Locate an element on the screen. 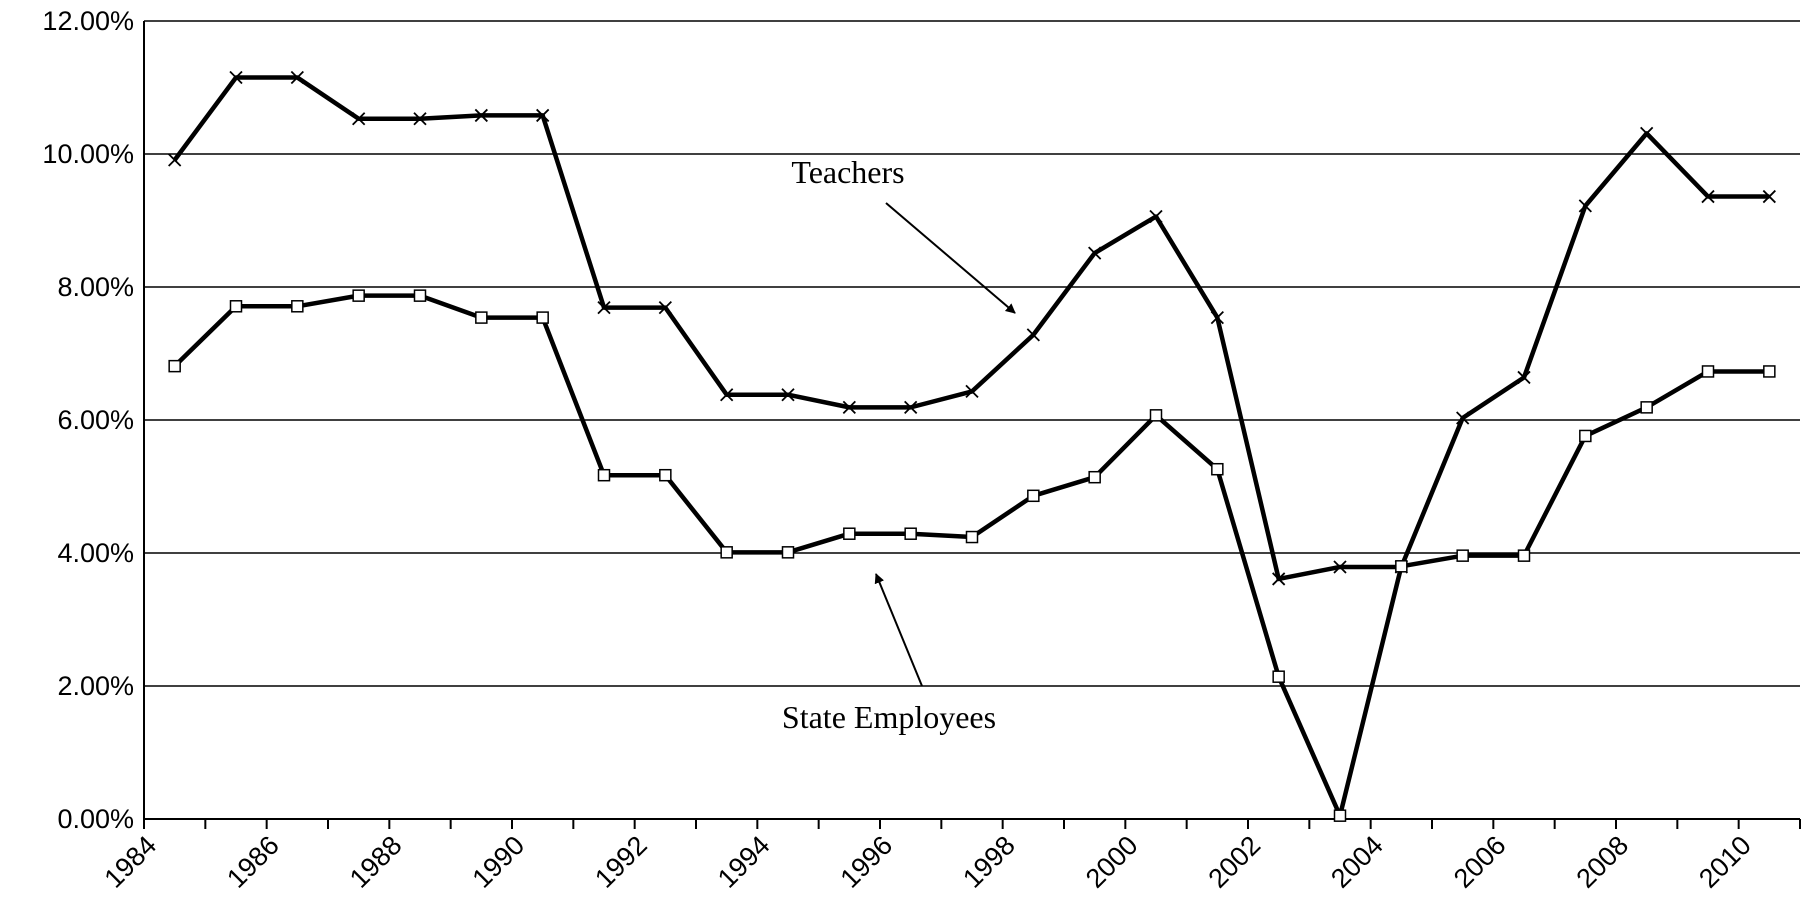  y-tick-label: 0.00% is located at coordinates (95, 819).